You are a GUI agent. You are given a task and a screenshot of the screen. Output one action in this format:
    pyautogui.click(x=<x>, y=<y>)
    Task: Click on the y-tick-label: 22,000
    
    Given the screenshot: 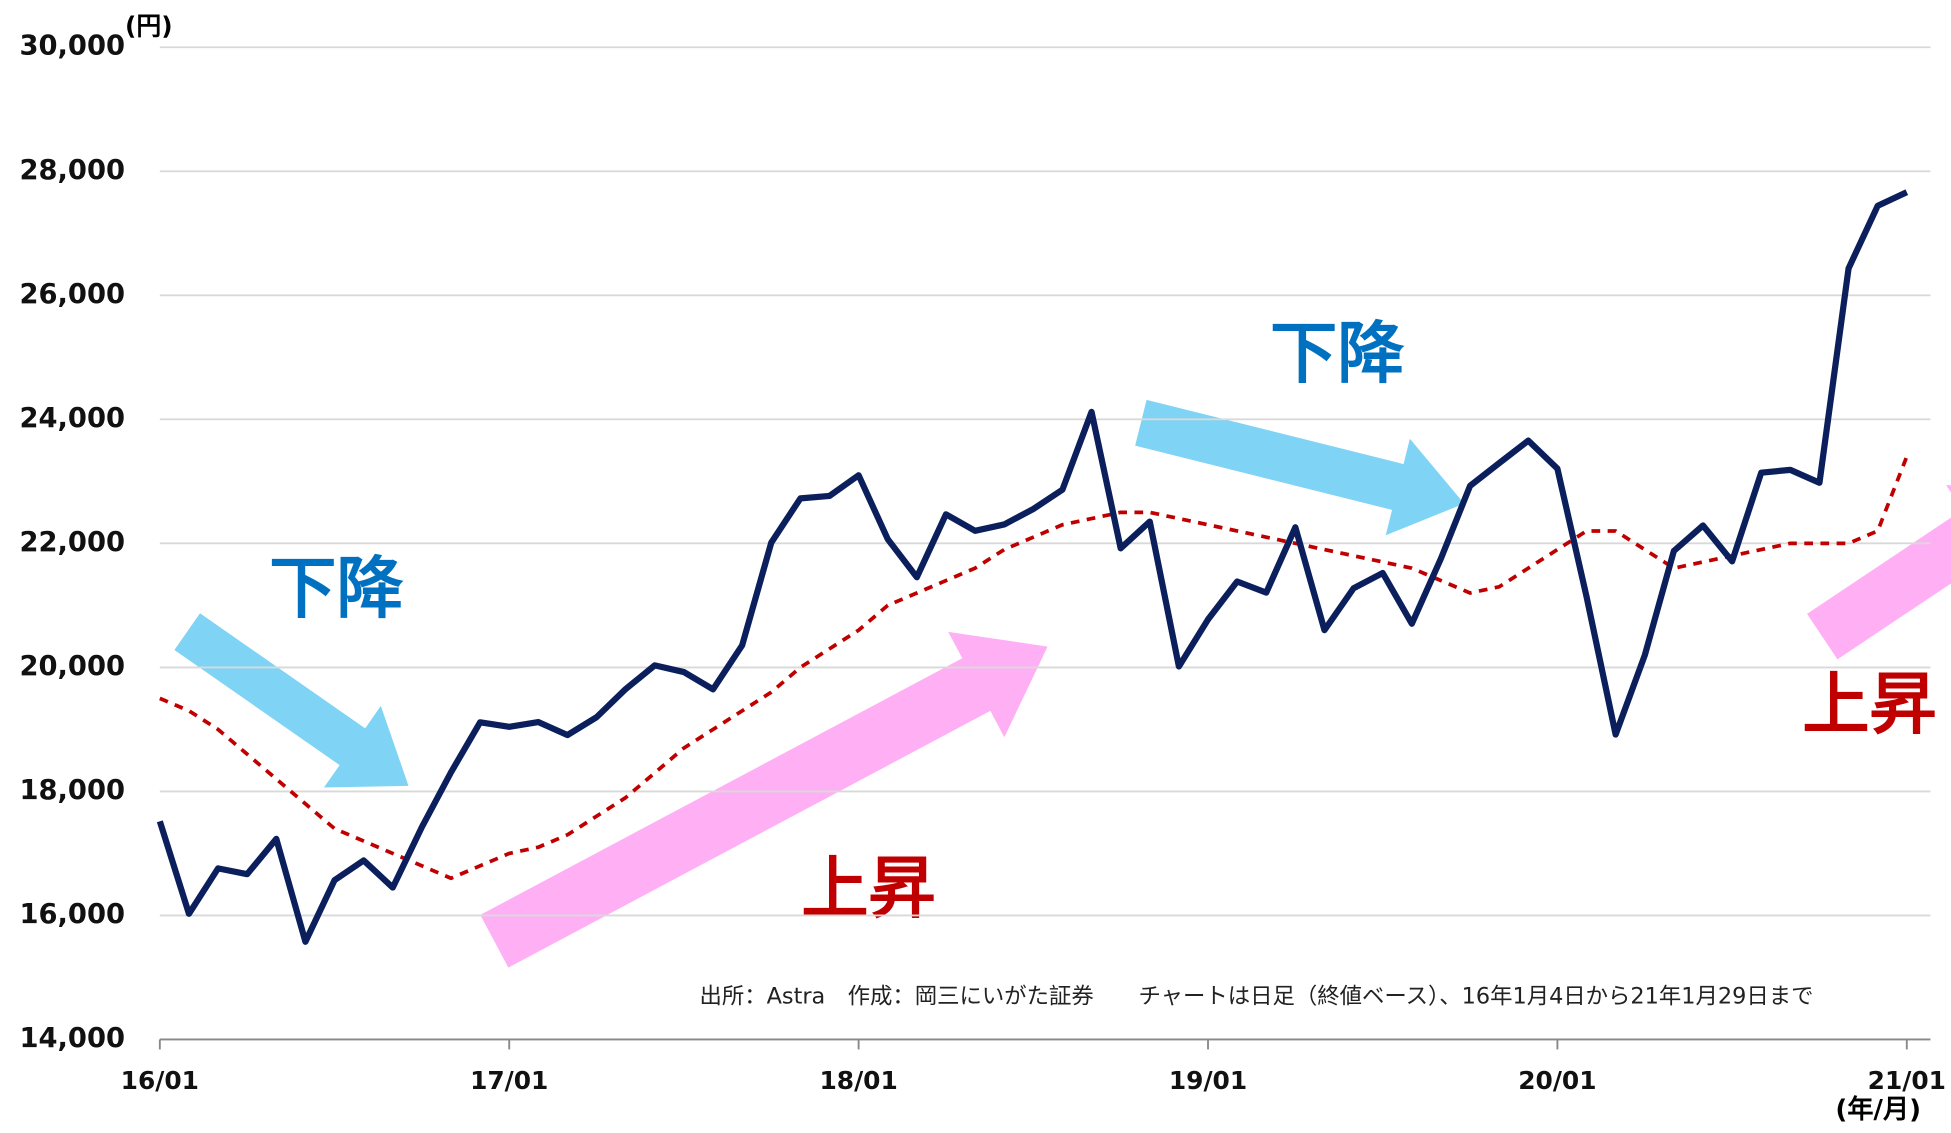 What is the action you would take?
    pyautogui.click(x=72, y=542)
    